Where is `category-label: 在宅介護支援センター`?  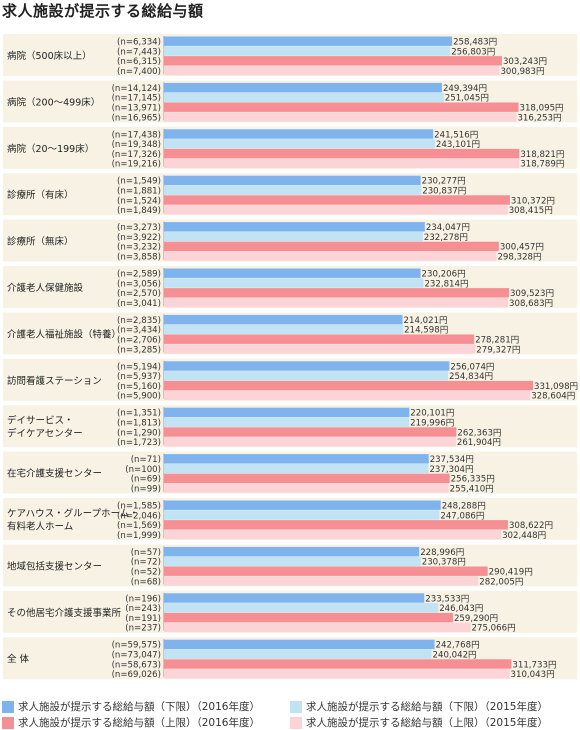
category-label: 在宅介護支援センター is located at coordinates (54, 474).